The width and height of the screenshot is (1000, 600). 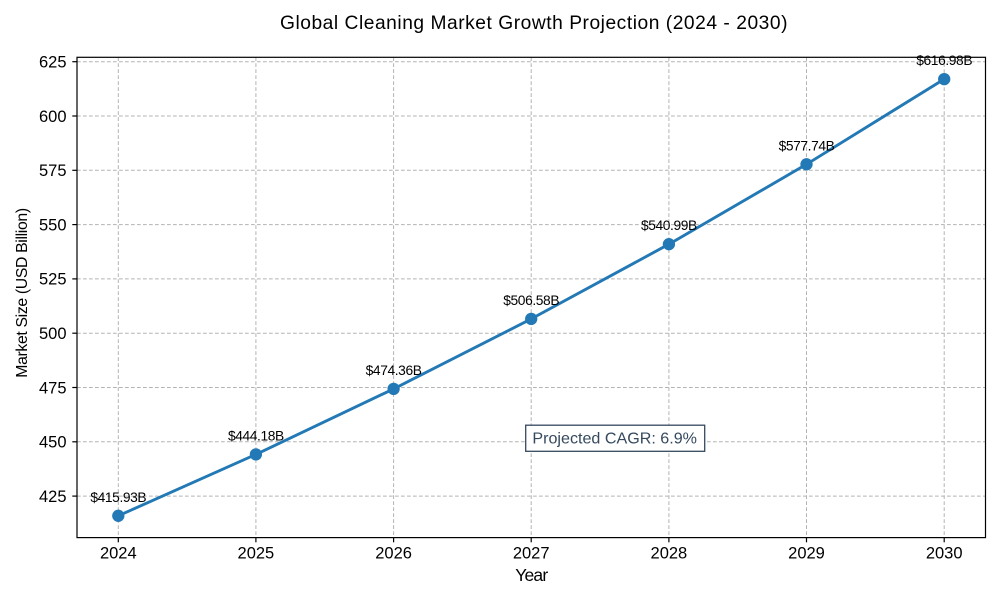 I want to click on svg-text: $415.93B, so click(x=118, y=497).